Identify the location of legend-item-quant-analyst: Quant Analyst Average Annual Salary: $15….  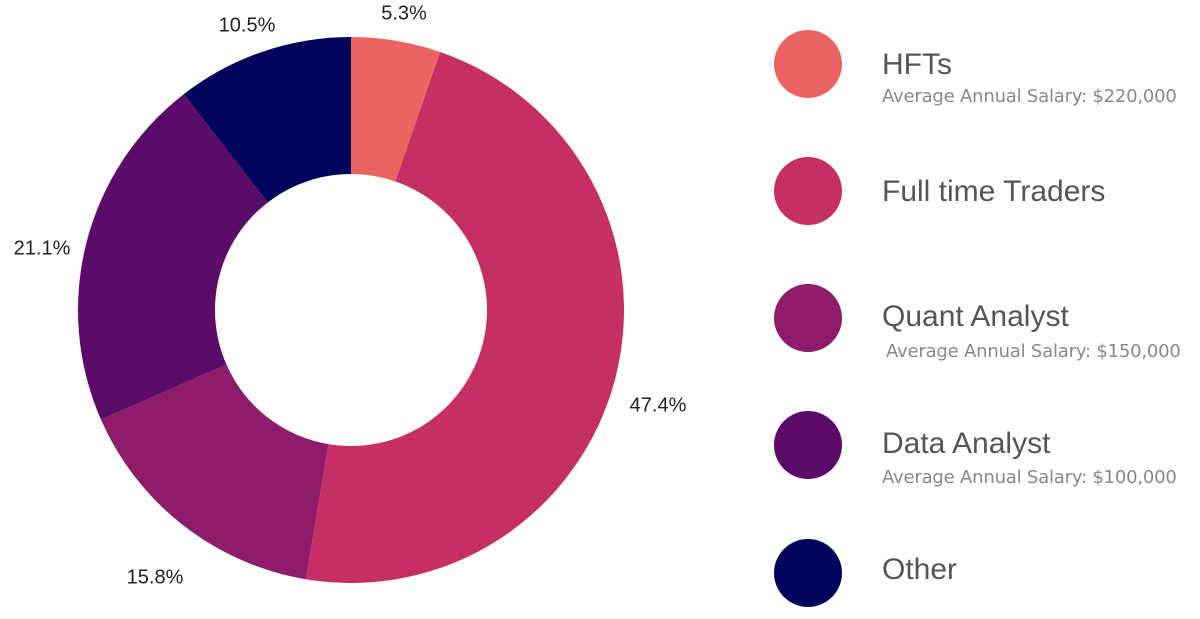
(987, 324).